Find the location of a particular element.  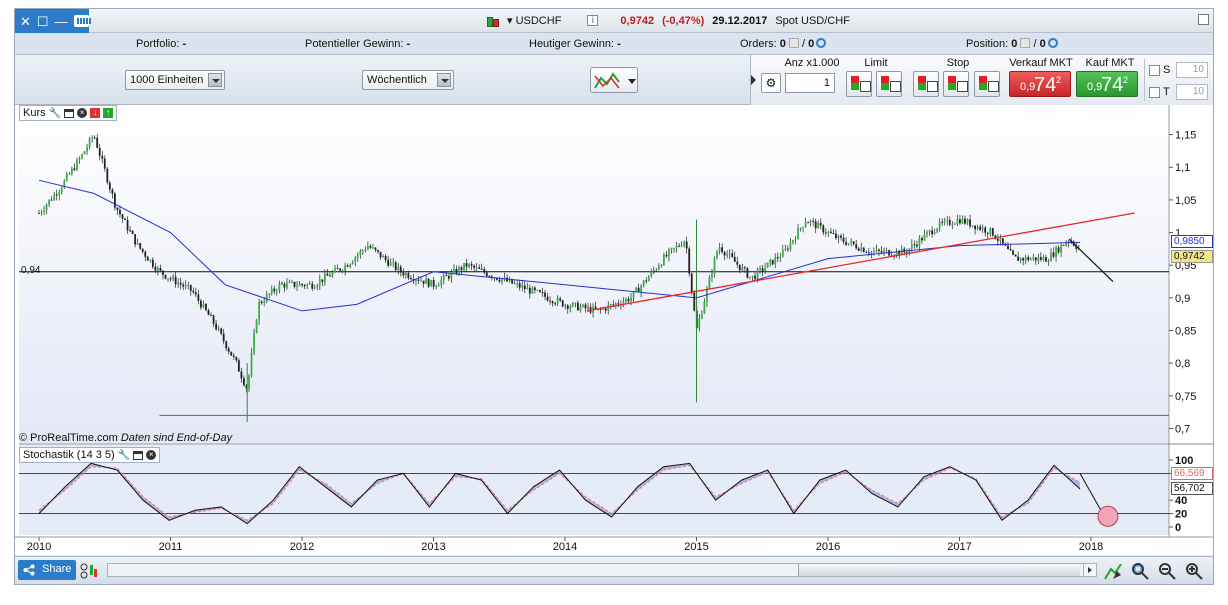

period-select: Wöchentlich is located at coordinates (408, 80).